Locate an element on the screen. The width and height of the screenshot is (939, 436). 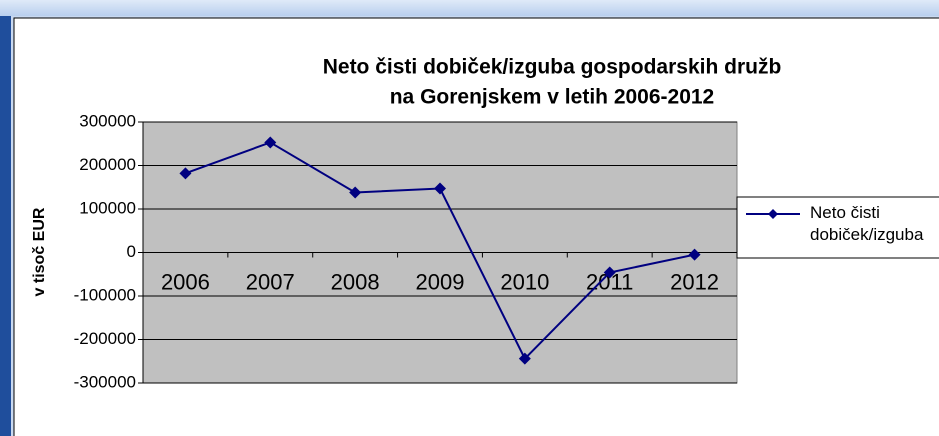
chart-title: na Gorenjskem v letih 2006-2012 is located at coordinates (552, 97).